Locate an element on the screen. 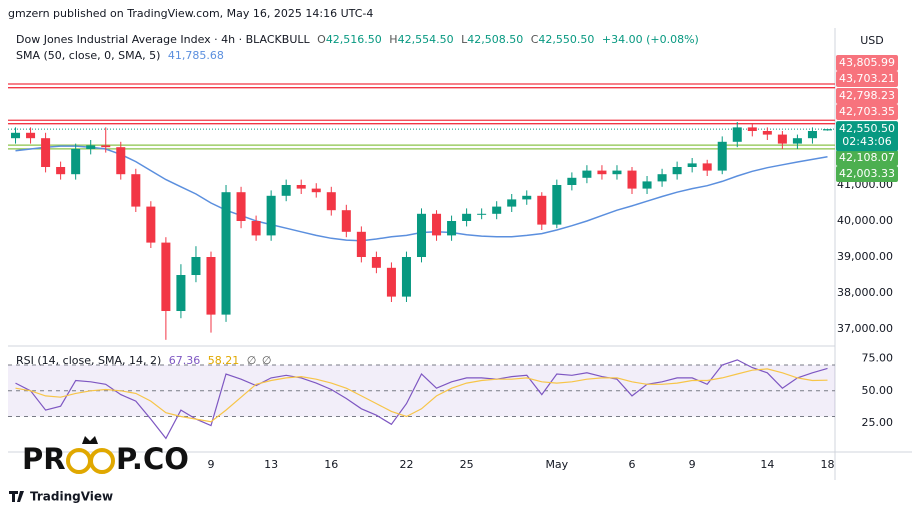  sma-legend: SMA (50, close, 0, SMA, 5) 41,785.68 is located at coordinates (120, 55).